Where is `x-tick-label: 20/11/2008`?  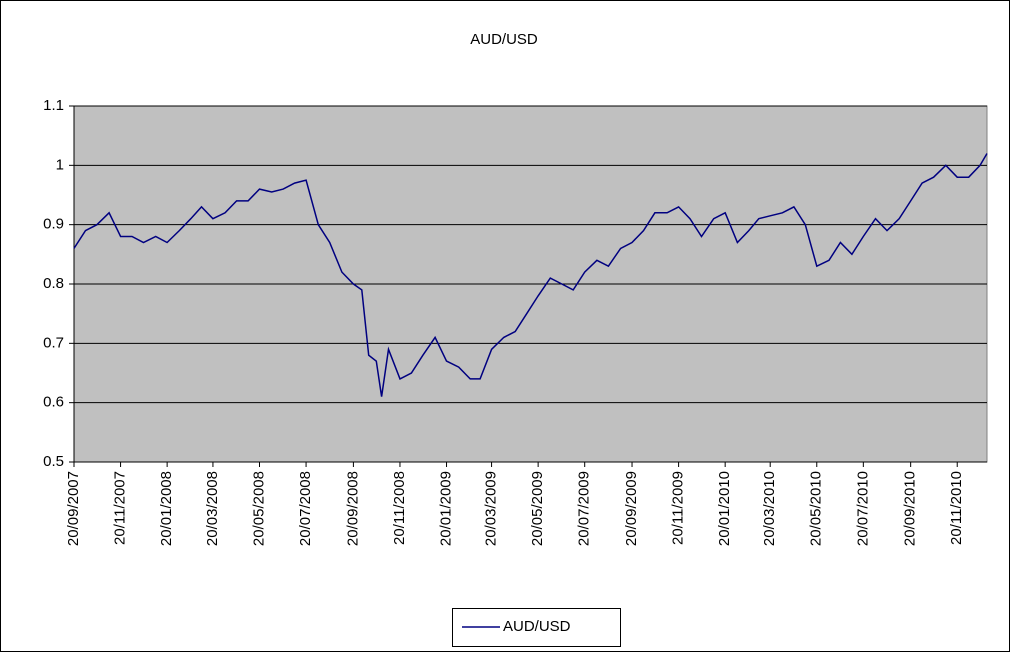
x-tick-label: 20/11/2008 is located at coordinates (399, 508).